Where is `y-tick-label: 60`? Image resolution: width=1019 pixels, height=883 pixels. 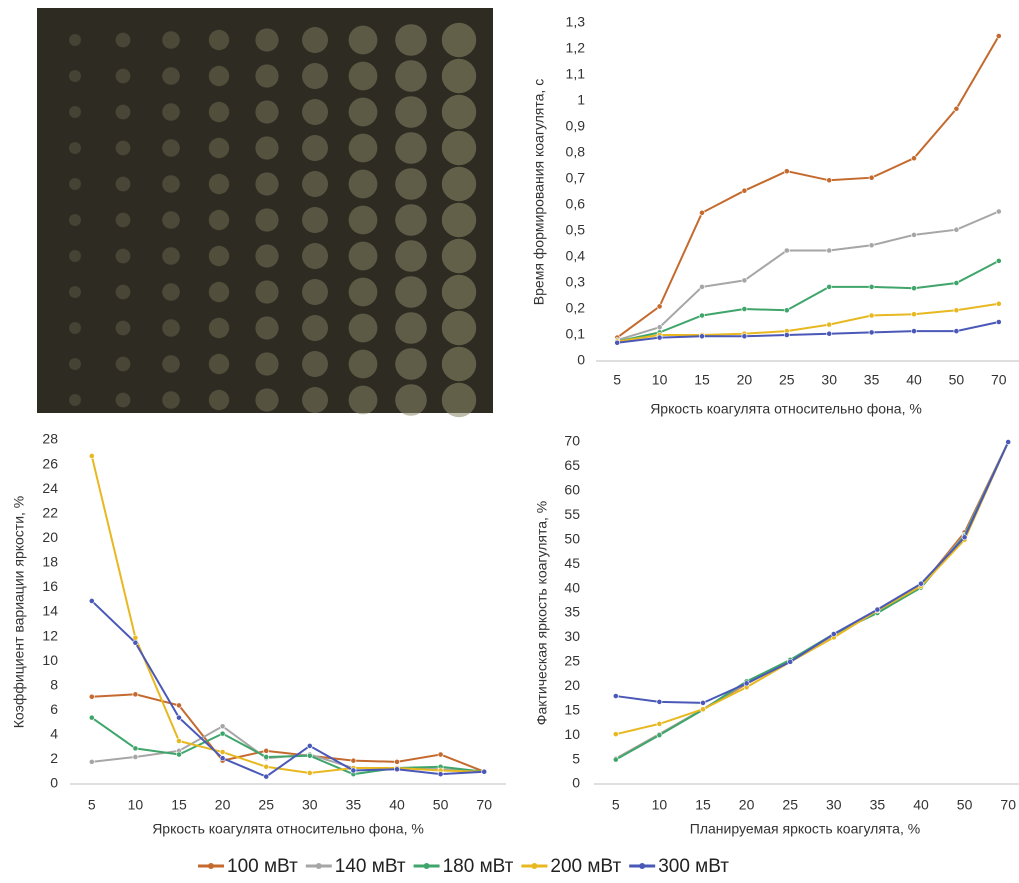 y-tick-label: 60 is located at coordinates (572, 490).